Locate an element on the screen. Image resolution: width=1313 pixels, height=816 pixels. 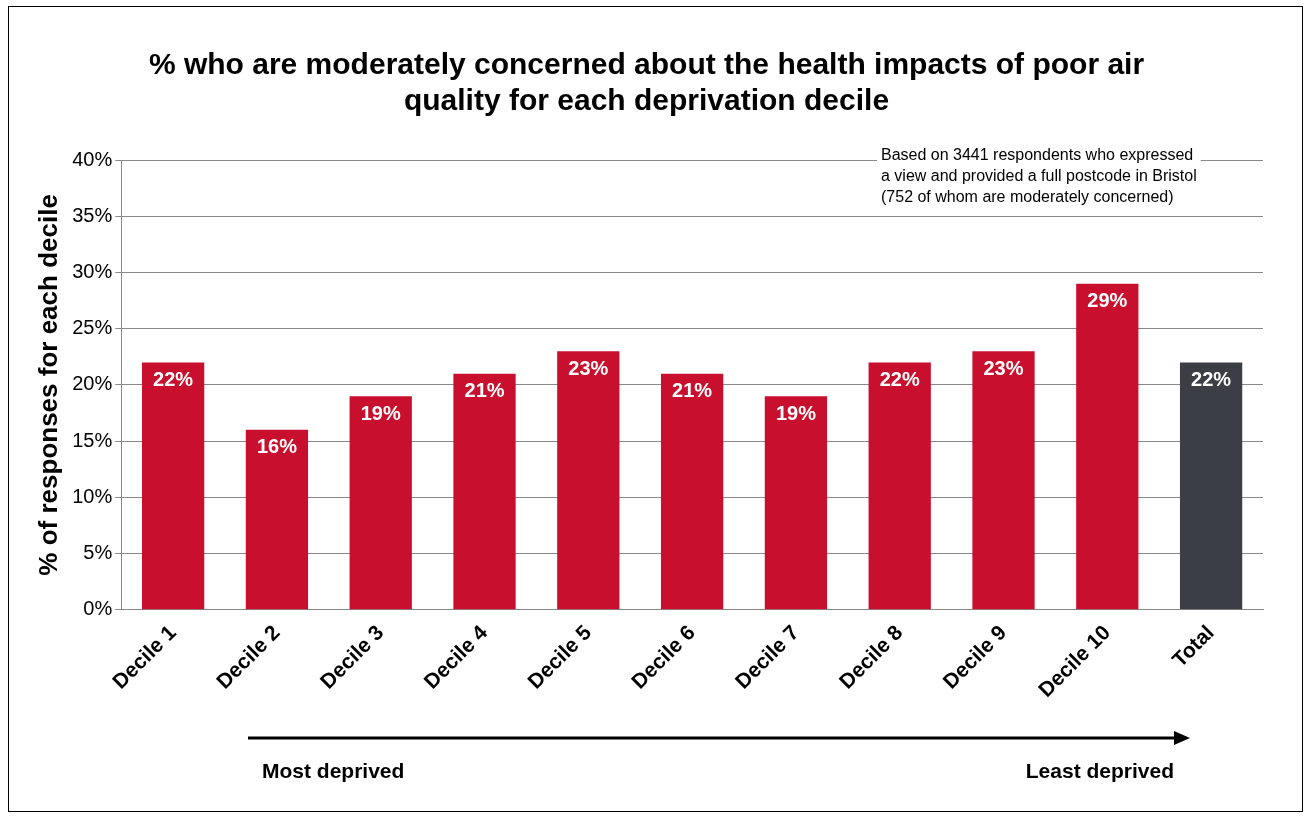
y-tick-label: 0% is located at coordinates (98, 608).